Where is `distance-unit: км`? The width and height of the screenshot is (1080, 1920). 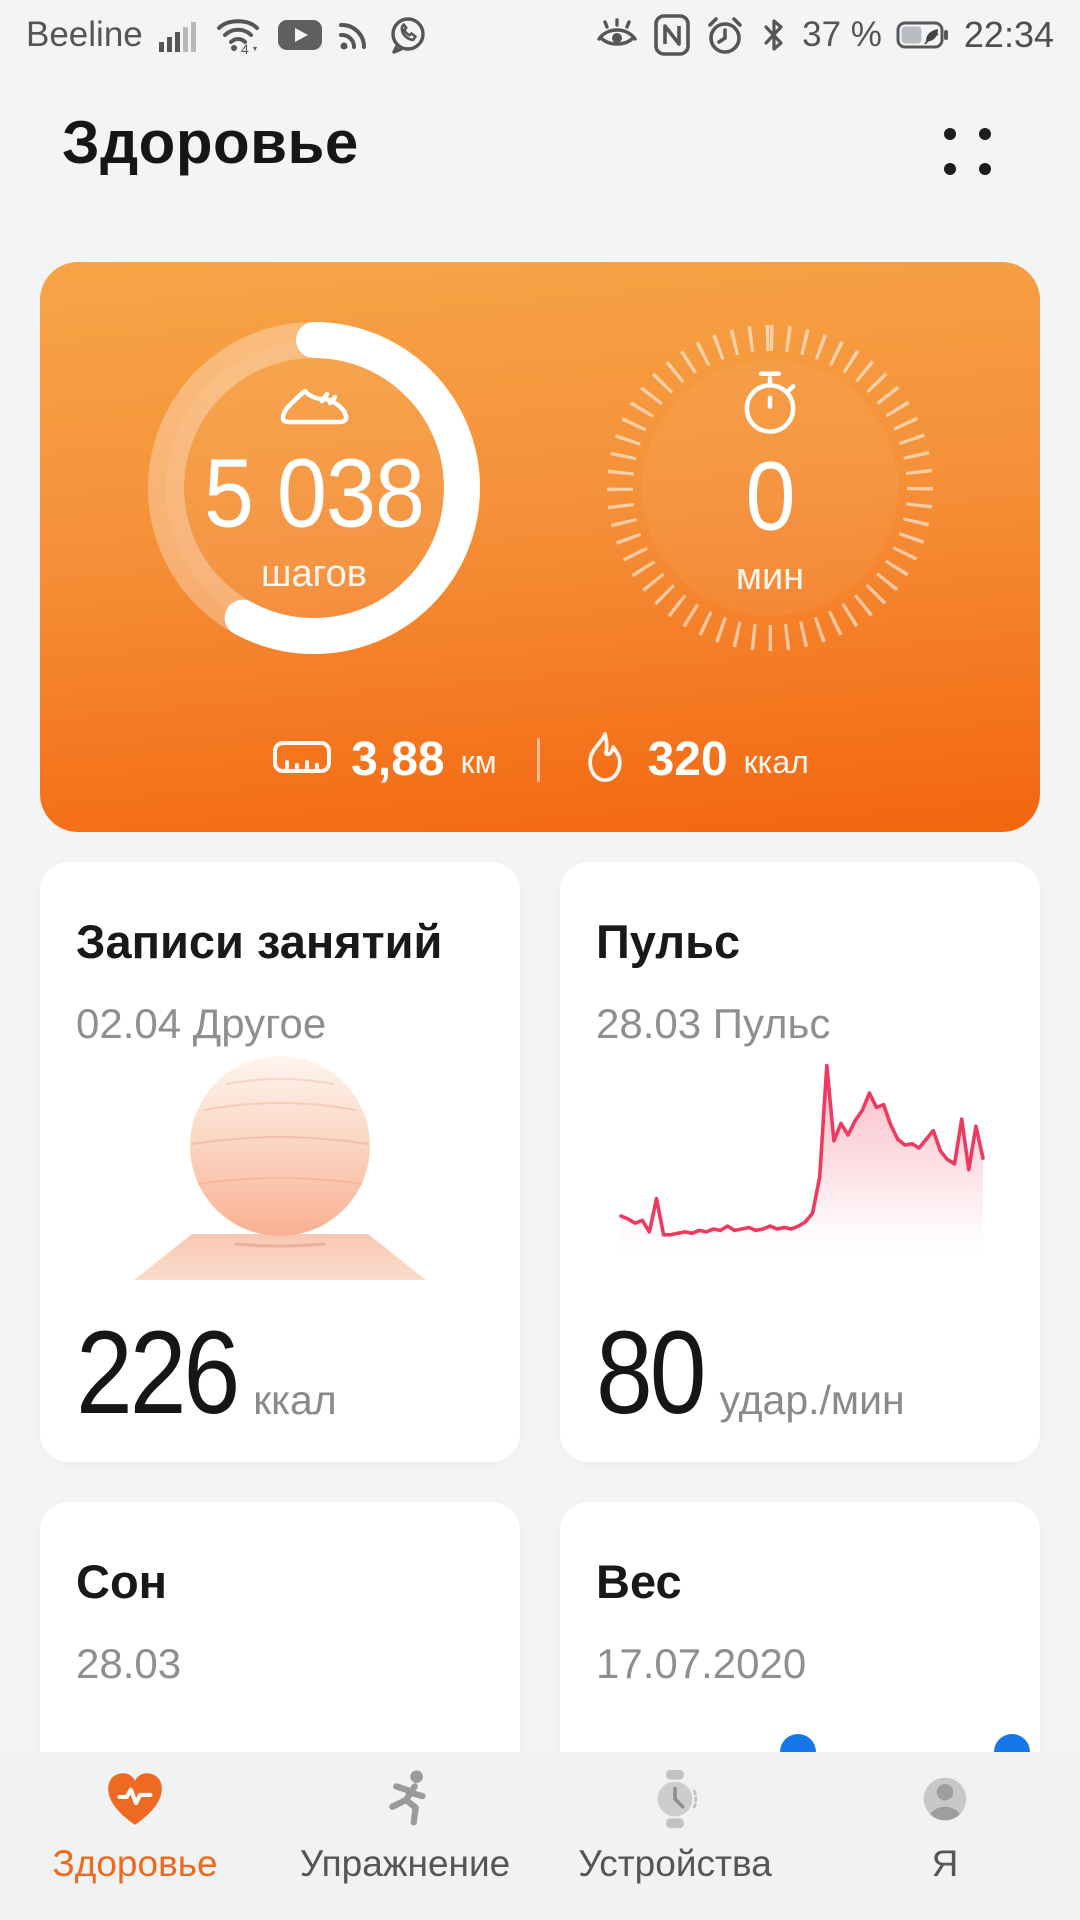
distance-unit: км is located at coordinates (478, 762).